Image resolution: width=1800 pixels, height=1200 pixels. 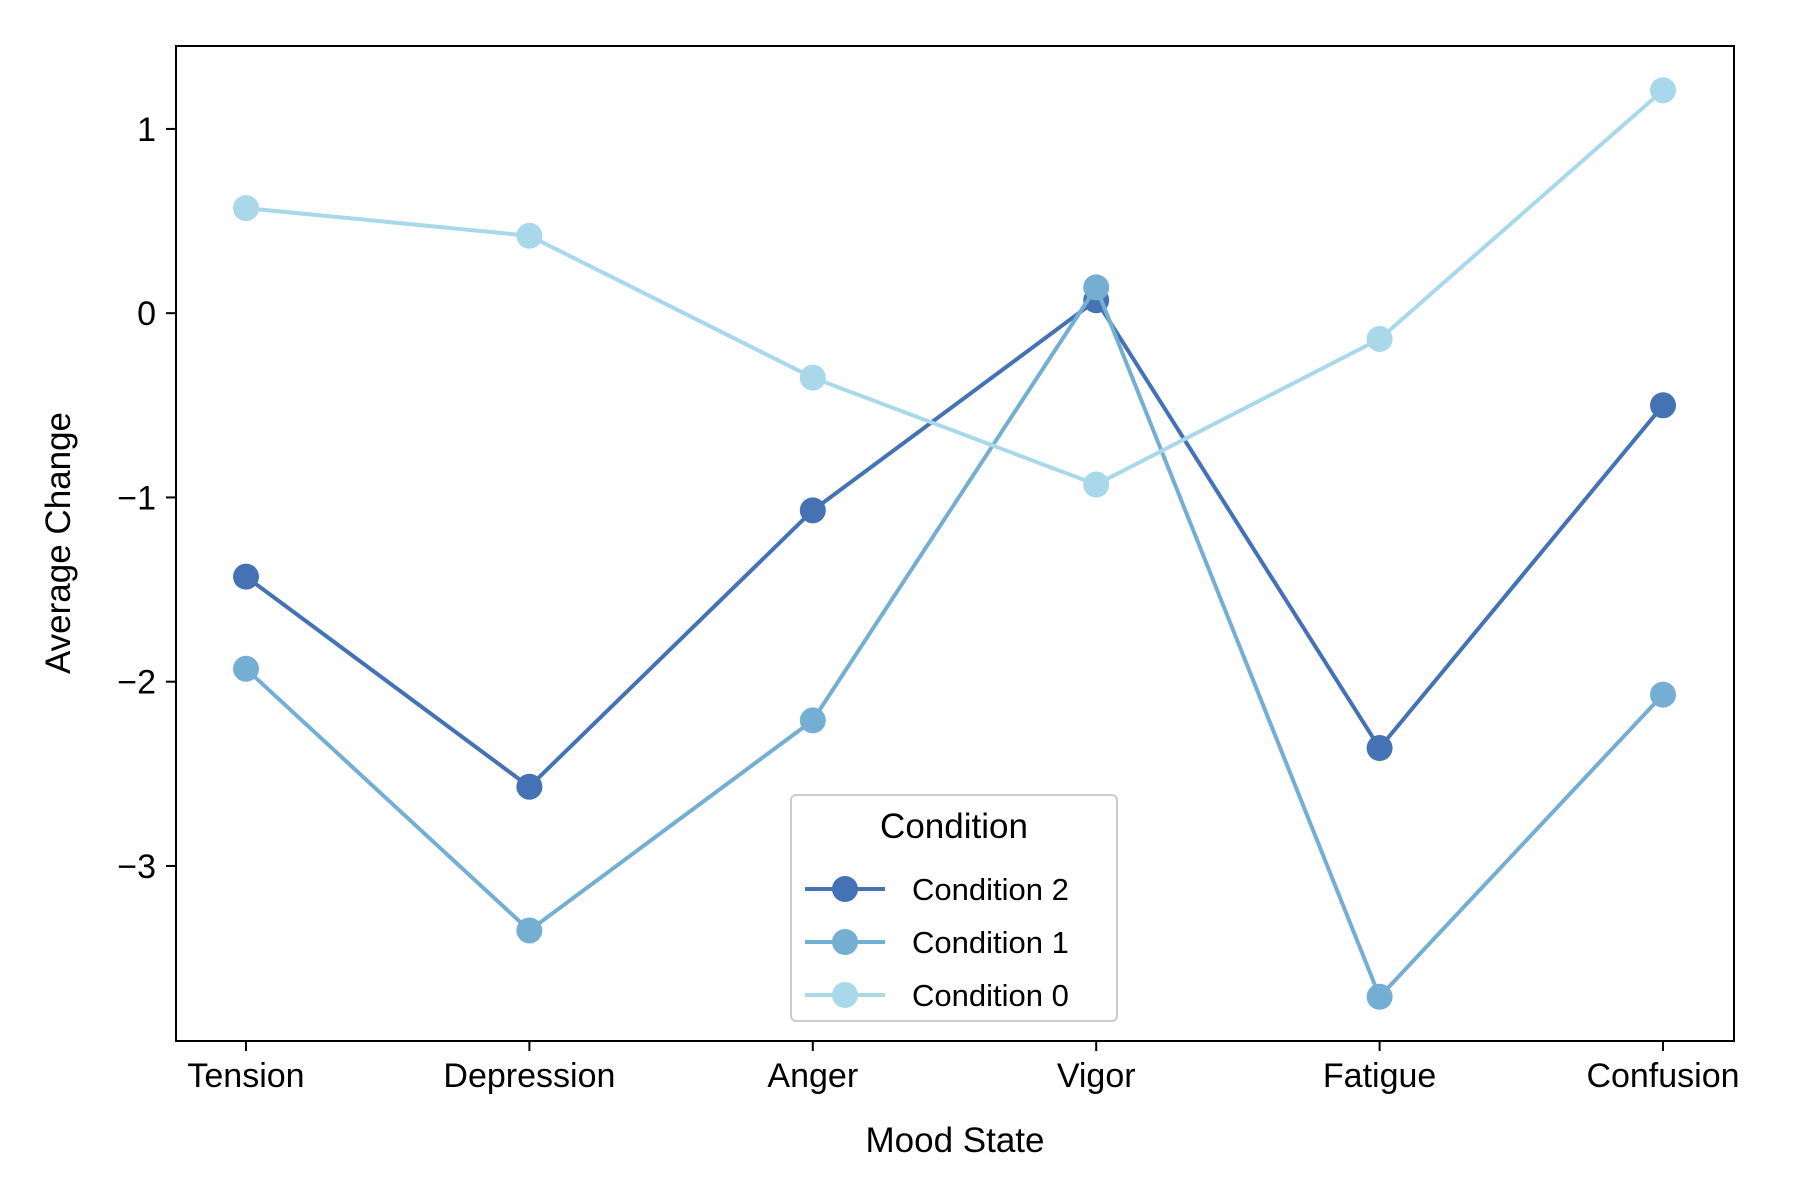 I want to click on legend-entry: Condition 0, so click(x=937, y=995).